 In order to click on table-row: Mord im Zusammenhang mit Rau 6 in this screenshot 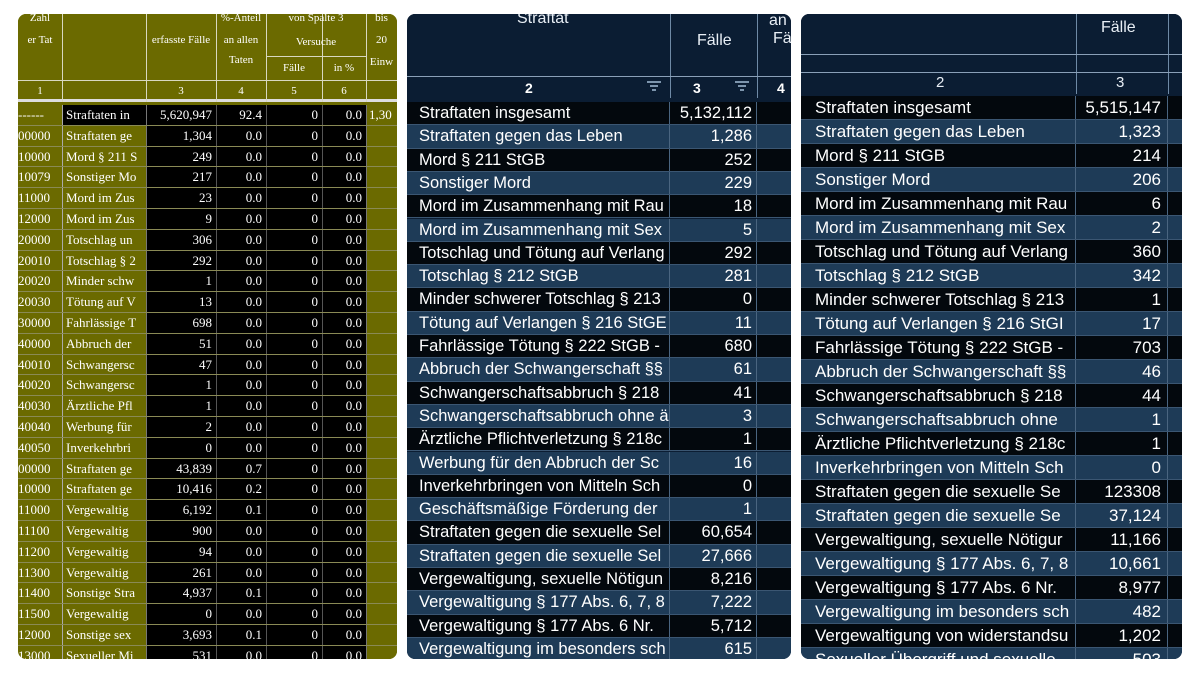, I will do `click(991, 204)`.